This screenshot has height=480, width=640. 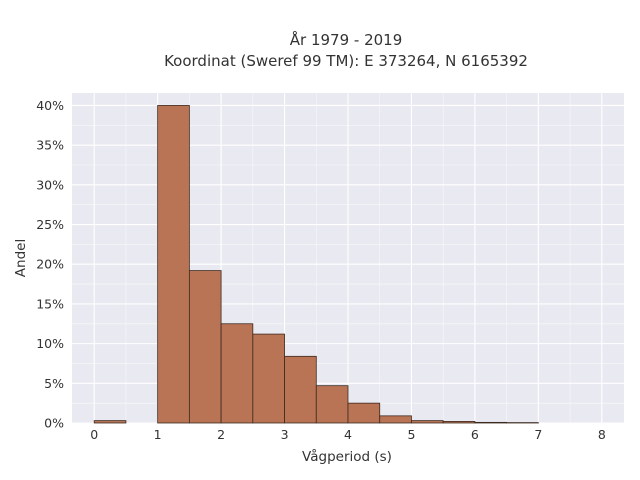 I want to click on x-axis-ticks: 0 1 2 3 4 5 6 7 8, so click(x=348, y=434).